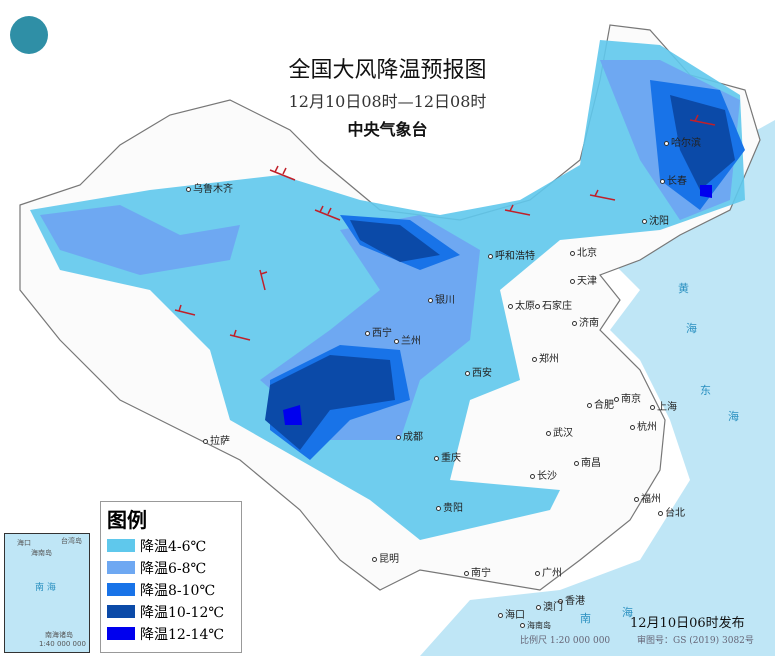 Image resolution: width=775 pixels, height=656 pixels. Describe the element at coordinates (59, 635) in the screenshot. I see `inset-islands-label: 南海诸岛` at that location.